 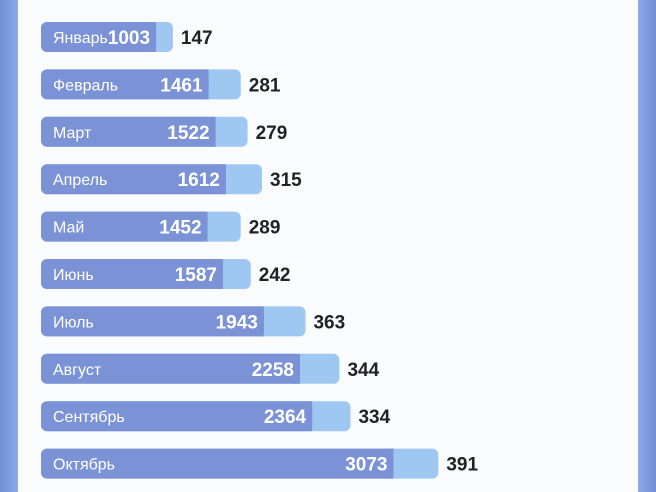 I want to click on bar-row: Июнь 1587 242, so click(x=165, y=274).